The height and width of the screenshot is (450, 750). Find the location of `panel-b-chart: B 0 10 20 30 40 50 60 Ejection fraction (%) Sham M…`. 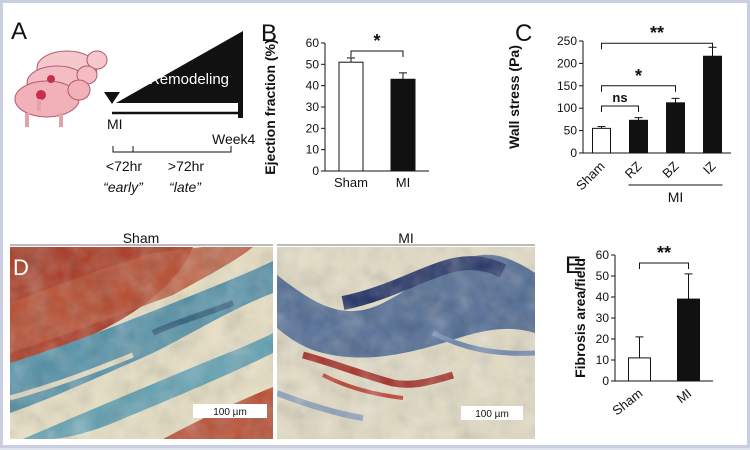

panel-b-chart: B 0 10 20 30 40 50 60 Ejection fraction (%) Sham M… is located at coordinates (345, 105).